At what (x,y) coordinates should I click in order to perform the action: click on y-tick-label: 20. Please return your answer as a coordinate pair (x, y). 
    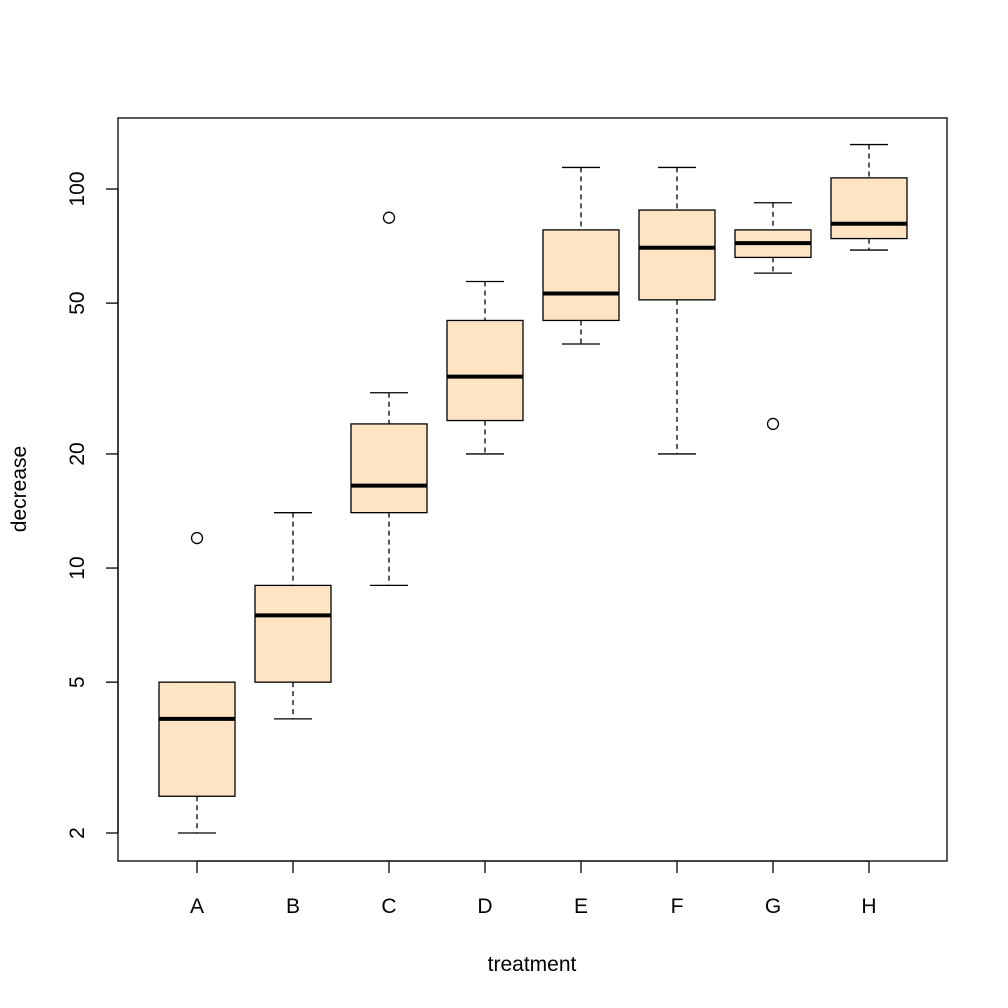
    Looking at the image, I should click on (77, 453).